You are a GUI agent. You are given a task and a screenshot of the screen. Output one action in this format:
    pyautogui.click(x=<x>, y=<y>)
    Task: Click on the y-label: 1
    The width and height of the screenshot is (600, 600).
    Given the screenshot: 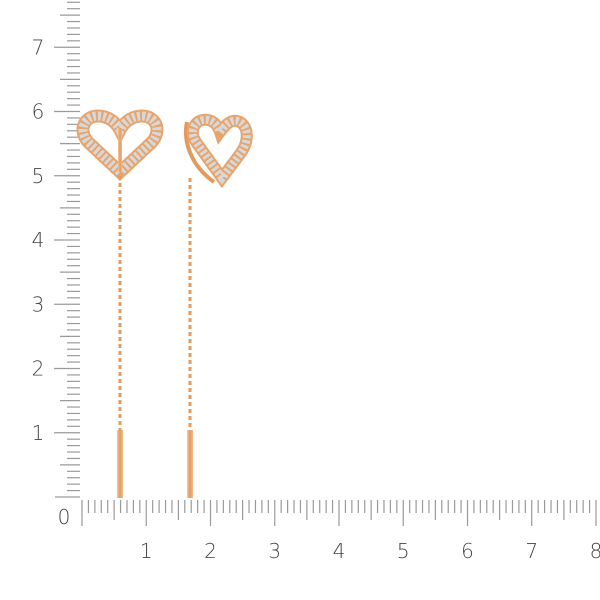 What is the action you would take?
    pyautogui.click(x=38, y=433)
    